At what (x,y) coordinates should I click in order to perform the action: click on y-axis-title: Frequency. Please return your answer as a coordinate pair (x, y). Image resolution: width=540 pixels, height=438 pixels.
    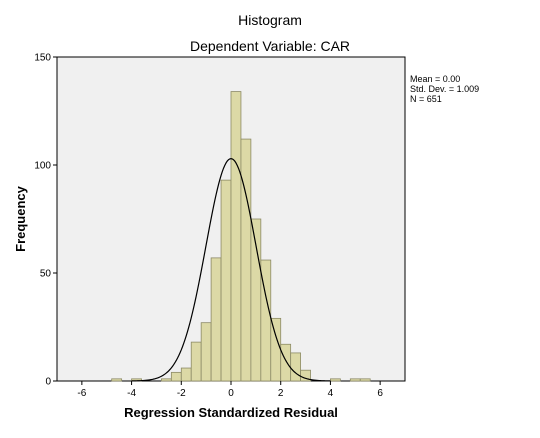
    Looking at the image, I should click on (20, 218).